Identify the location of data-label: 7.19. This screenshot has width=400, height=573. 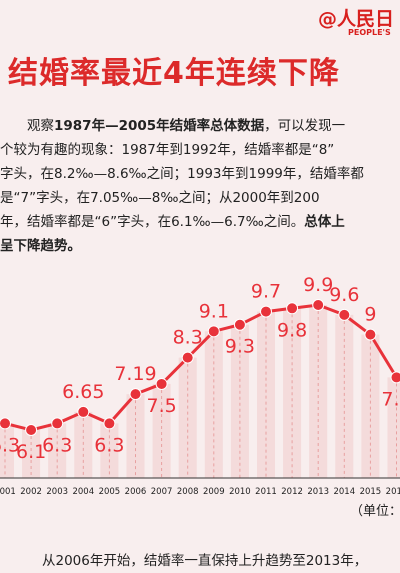
(135, 374).